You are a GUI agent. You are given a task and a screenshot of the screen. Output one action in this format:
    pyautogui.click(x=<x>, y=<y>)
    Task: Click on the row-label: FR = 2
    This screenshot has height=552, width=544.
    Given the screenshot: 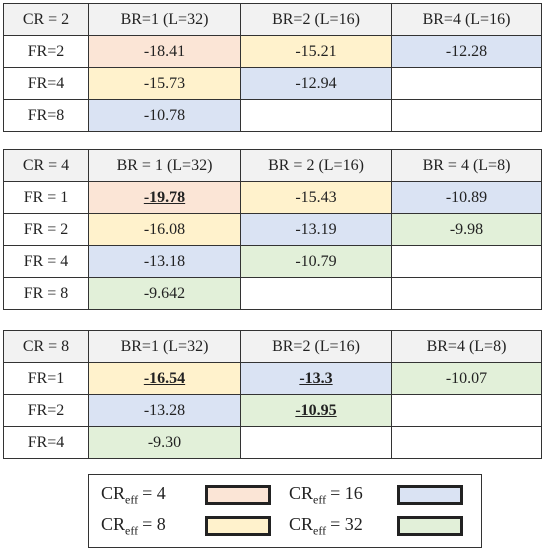 What is the action you would take?
    pyautogui.click(x=46, y=229)
    